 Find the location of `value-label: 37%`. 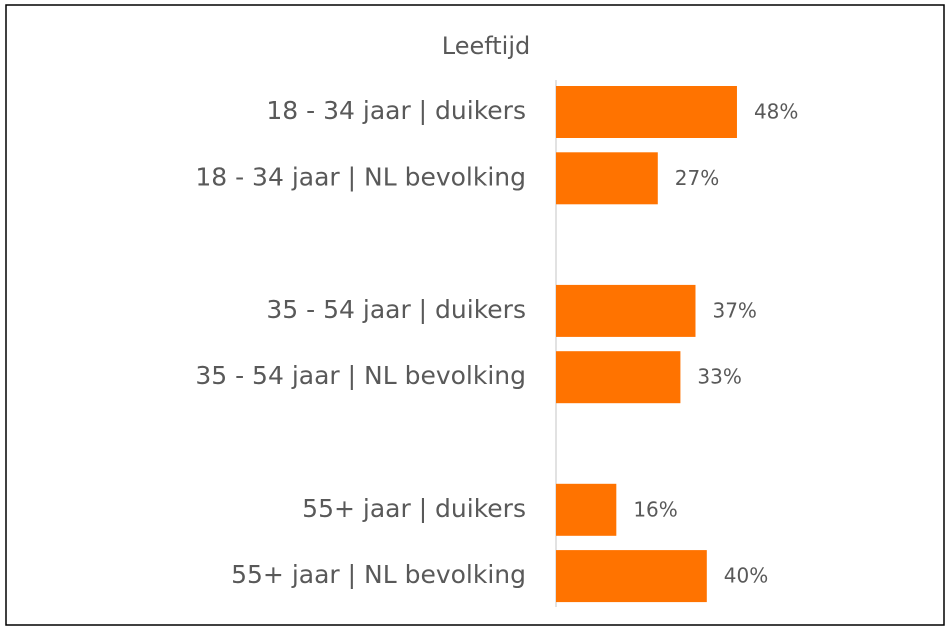

value-label: 37% is located at coordinates (734, 310).